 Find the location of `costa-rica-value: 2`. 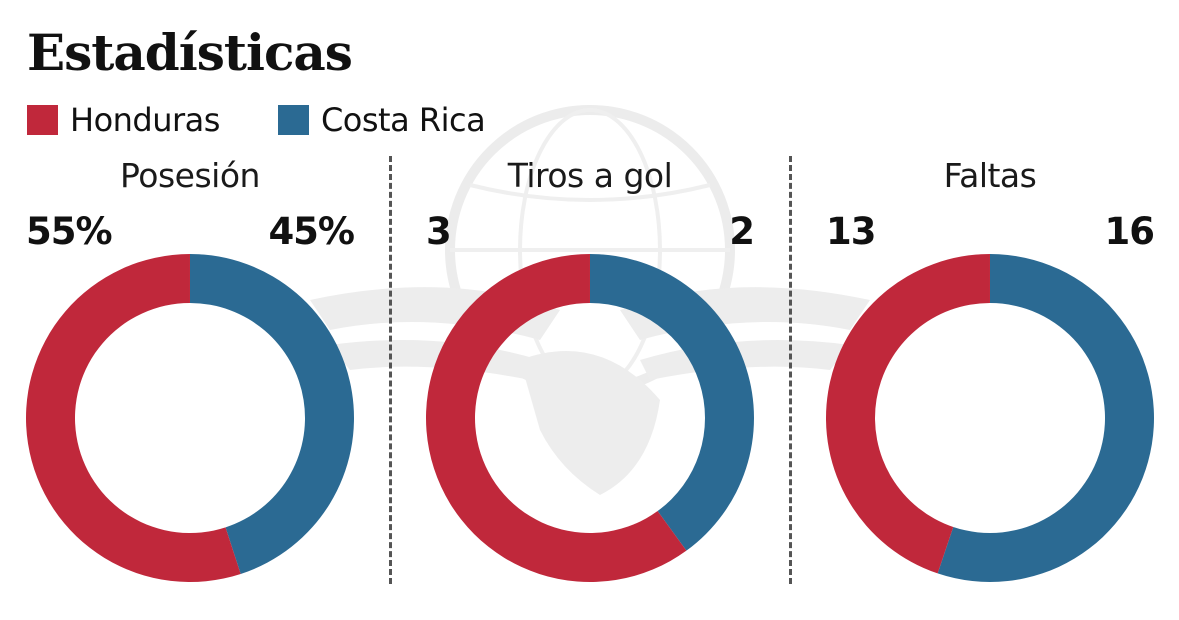

costa-rica-value: 2 is located at coordinates (742, 231).